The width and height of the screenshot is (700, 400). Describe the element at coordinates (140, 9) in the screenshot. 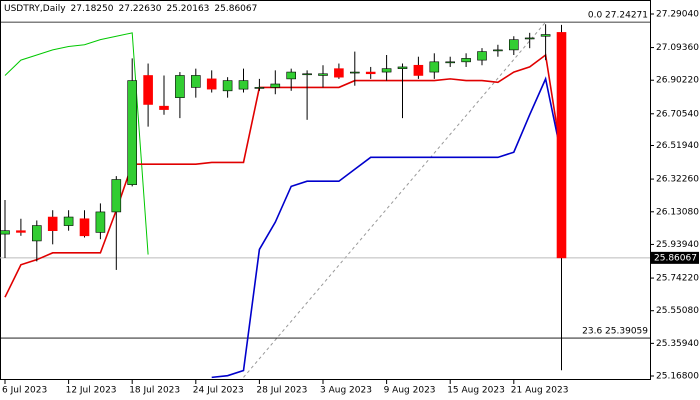

I see `ohlc-value: 27.22630` at that location.